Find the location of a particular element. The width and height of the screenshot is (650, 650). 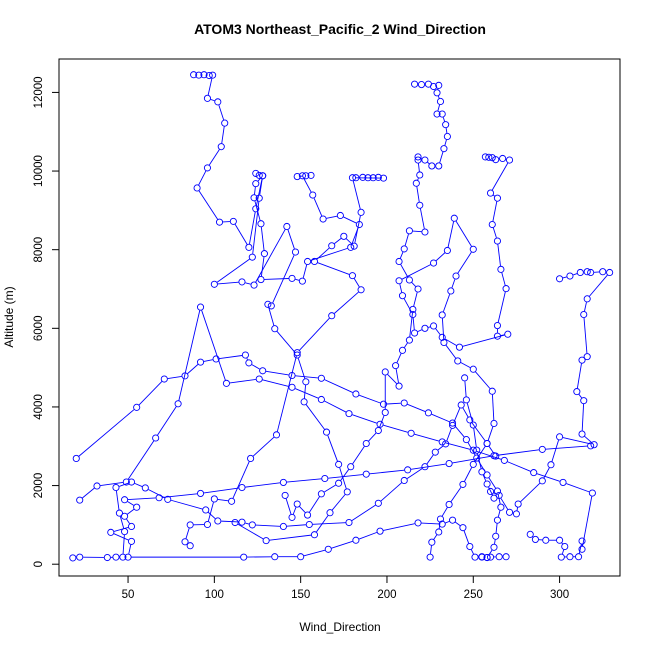

y-tick-label: 12000 is located at coordinates (39, 92).